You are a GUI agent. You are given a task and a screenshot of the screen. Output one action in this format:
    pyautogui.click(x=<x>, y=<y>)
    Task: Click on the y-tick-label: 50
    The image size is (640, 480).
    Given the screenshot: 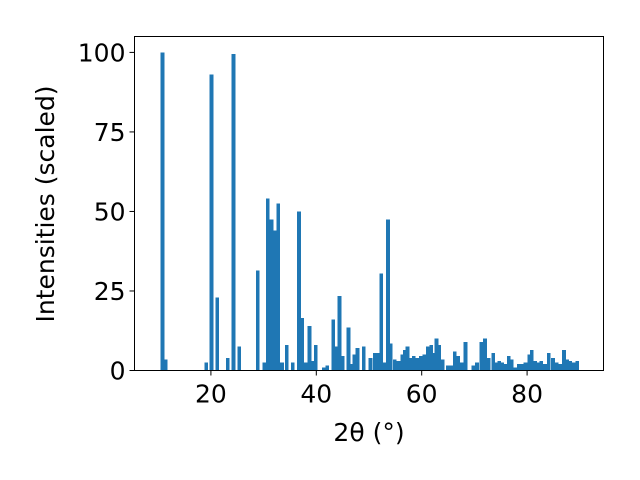 What is the action you would take?
    pyautogui.click(x=110, y=211)
    